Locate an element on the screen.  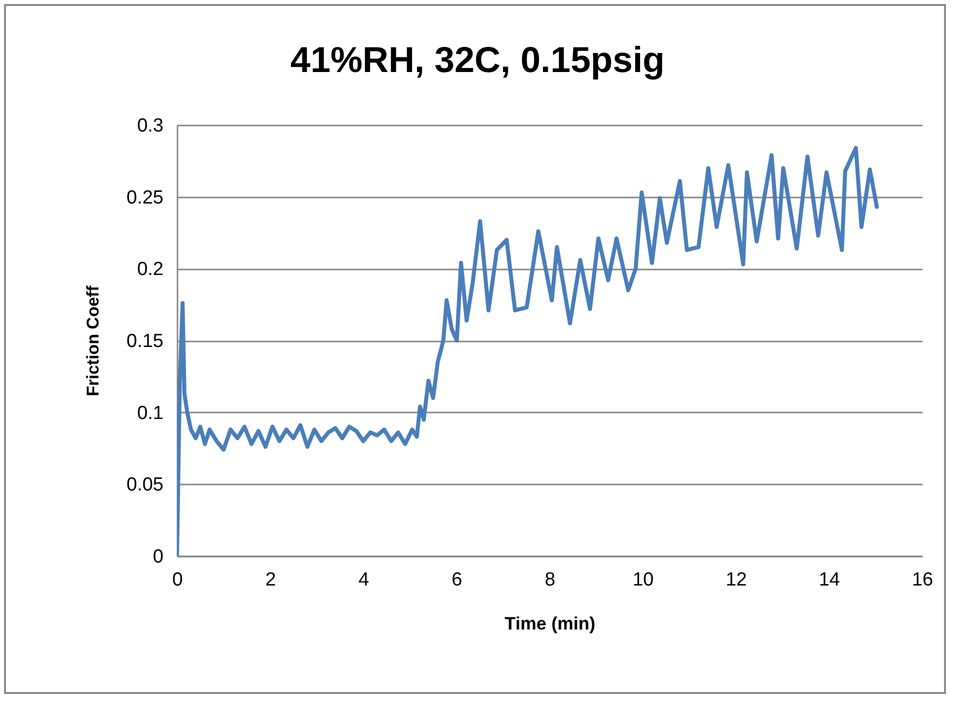
x-tick-label: 2 is located at coordinates (270, 580).